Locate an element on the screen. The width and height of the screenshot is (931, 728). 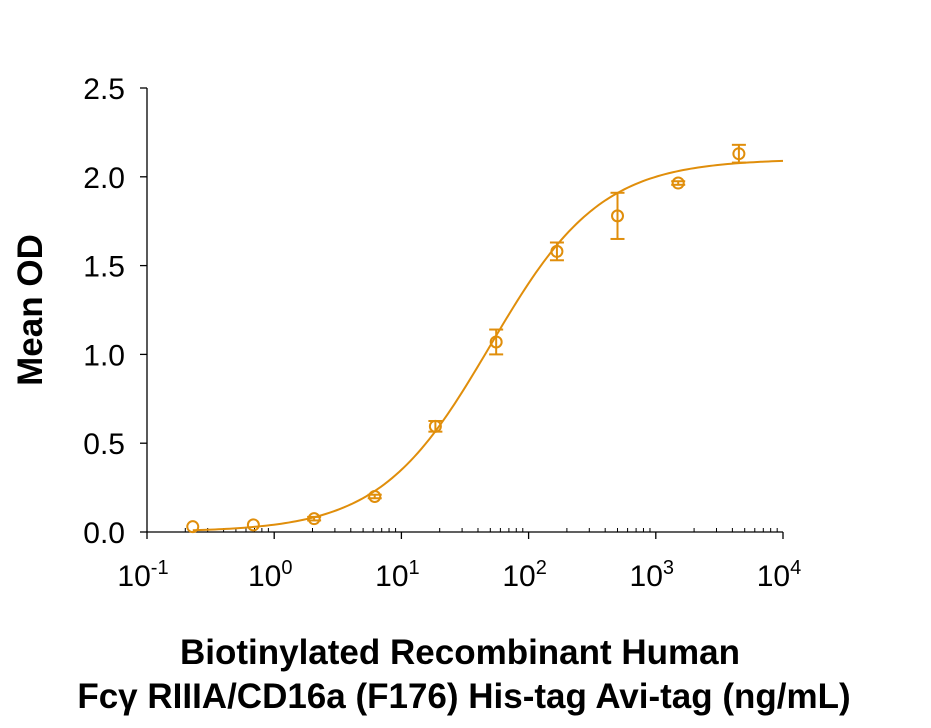
x-tick-label: 10¹ is located at coordinates (397, 575).